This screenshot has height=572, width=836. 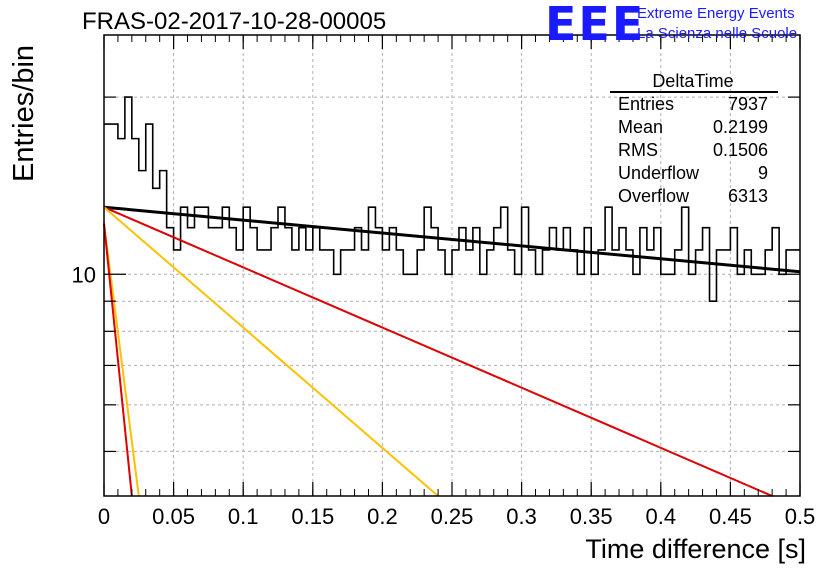 What do you see at coordinates (646, 104) in the screenshot?
I see `stats-label-entries: Entries` at bounding box center [646, 104].